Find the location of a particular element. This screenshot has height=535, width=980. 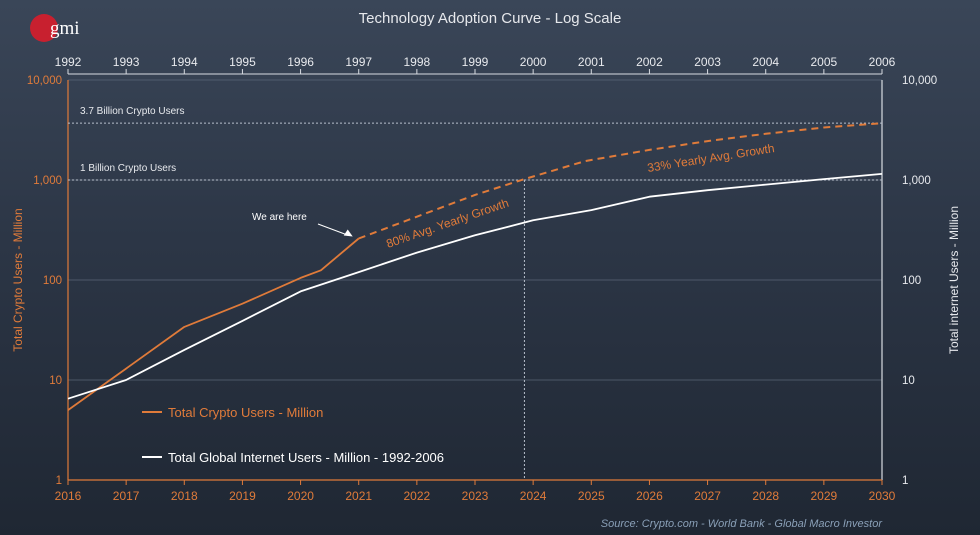

y-tick-right: 1 is located at coordinates (905, 481).